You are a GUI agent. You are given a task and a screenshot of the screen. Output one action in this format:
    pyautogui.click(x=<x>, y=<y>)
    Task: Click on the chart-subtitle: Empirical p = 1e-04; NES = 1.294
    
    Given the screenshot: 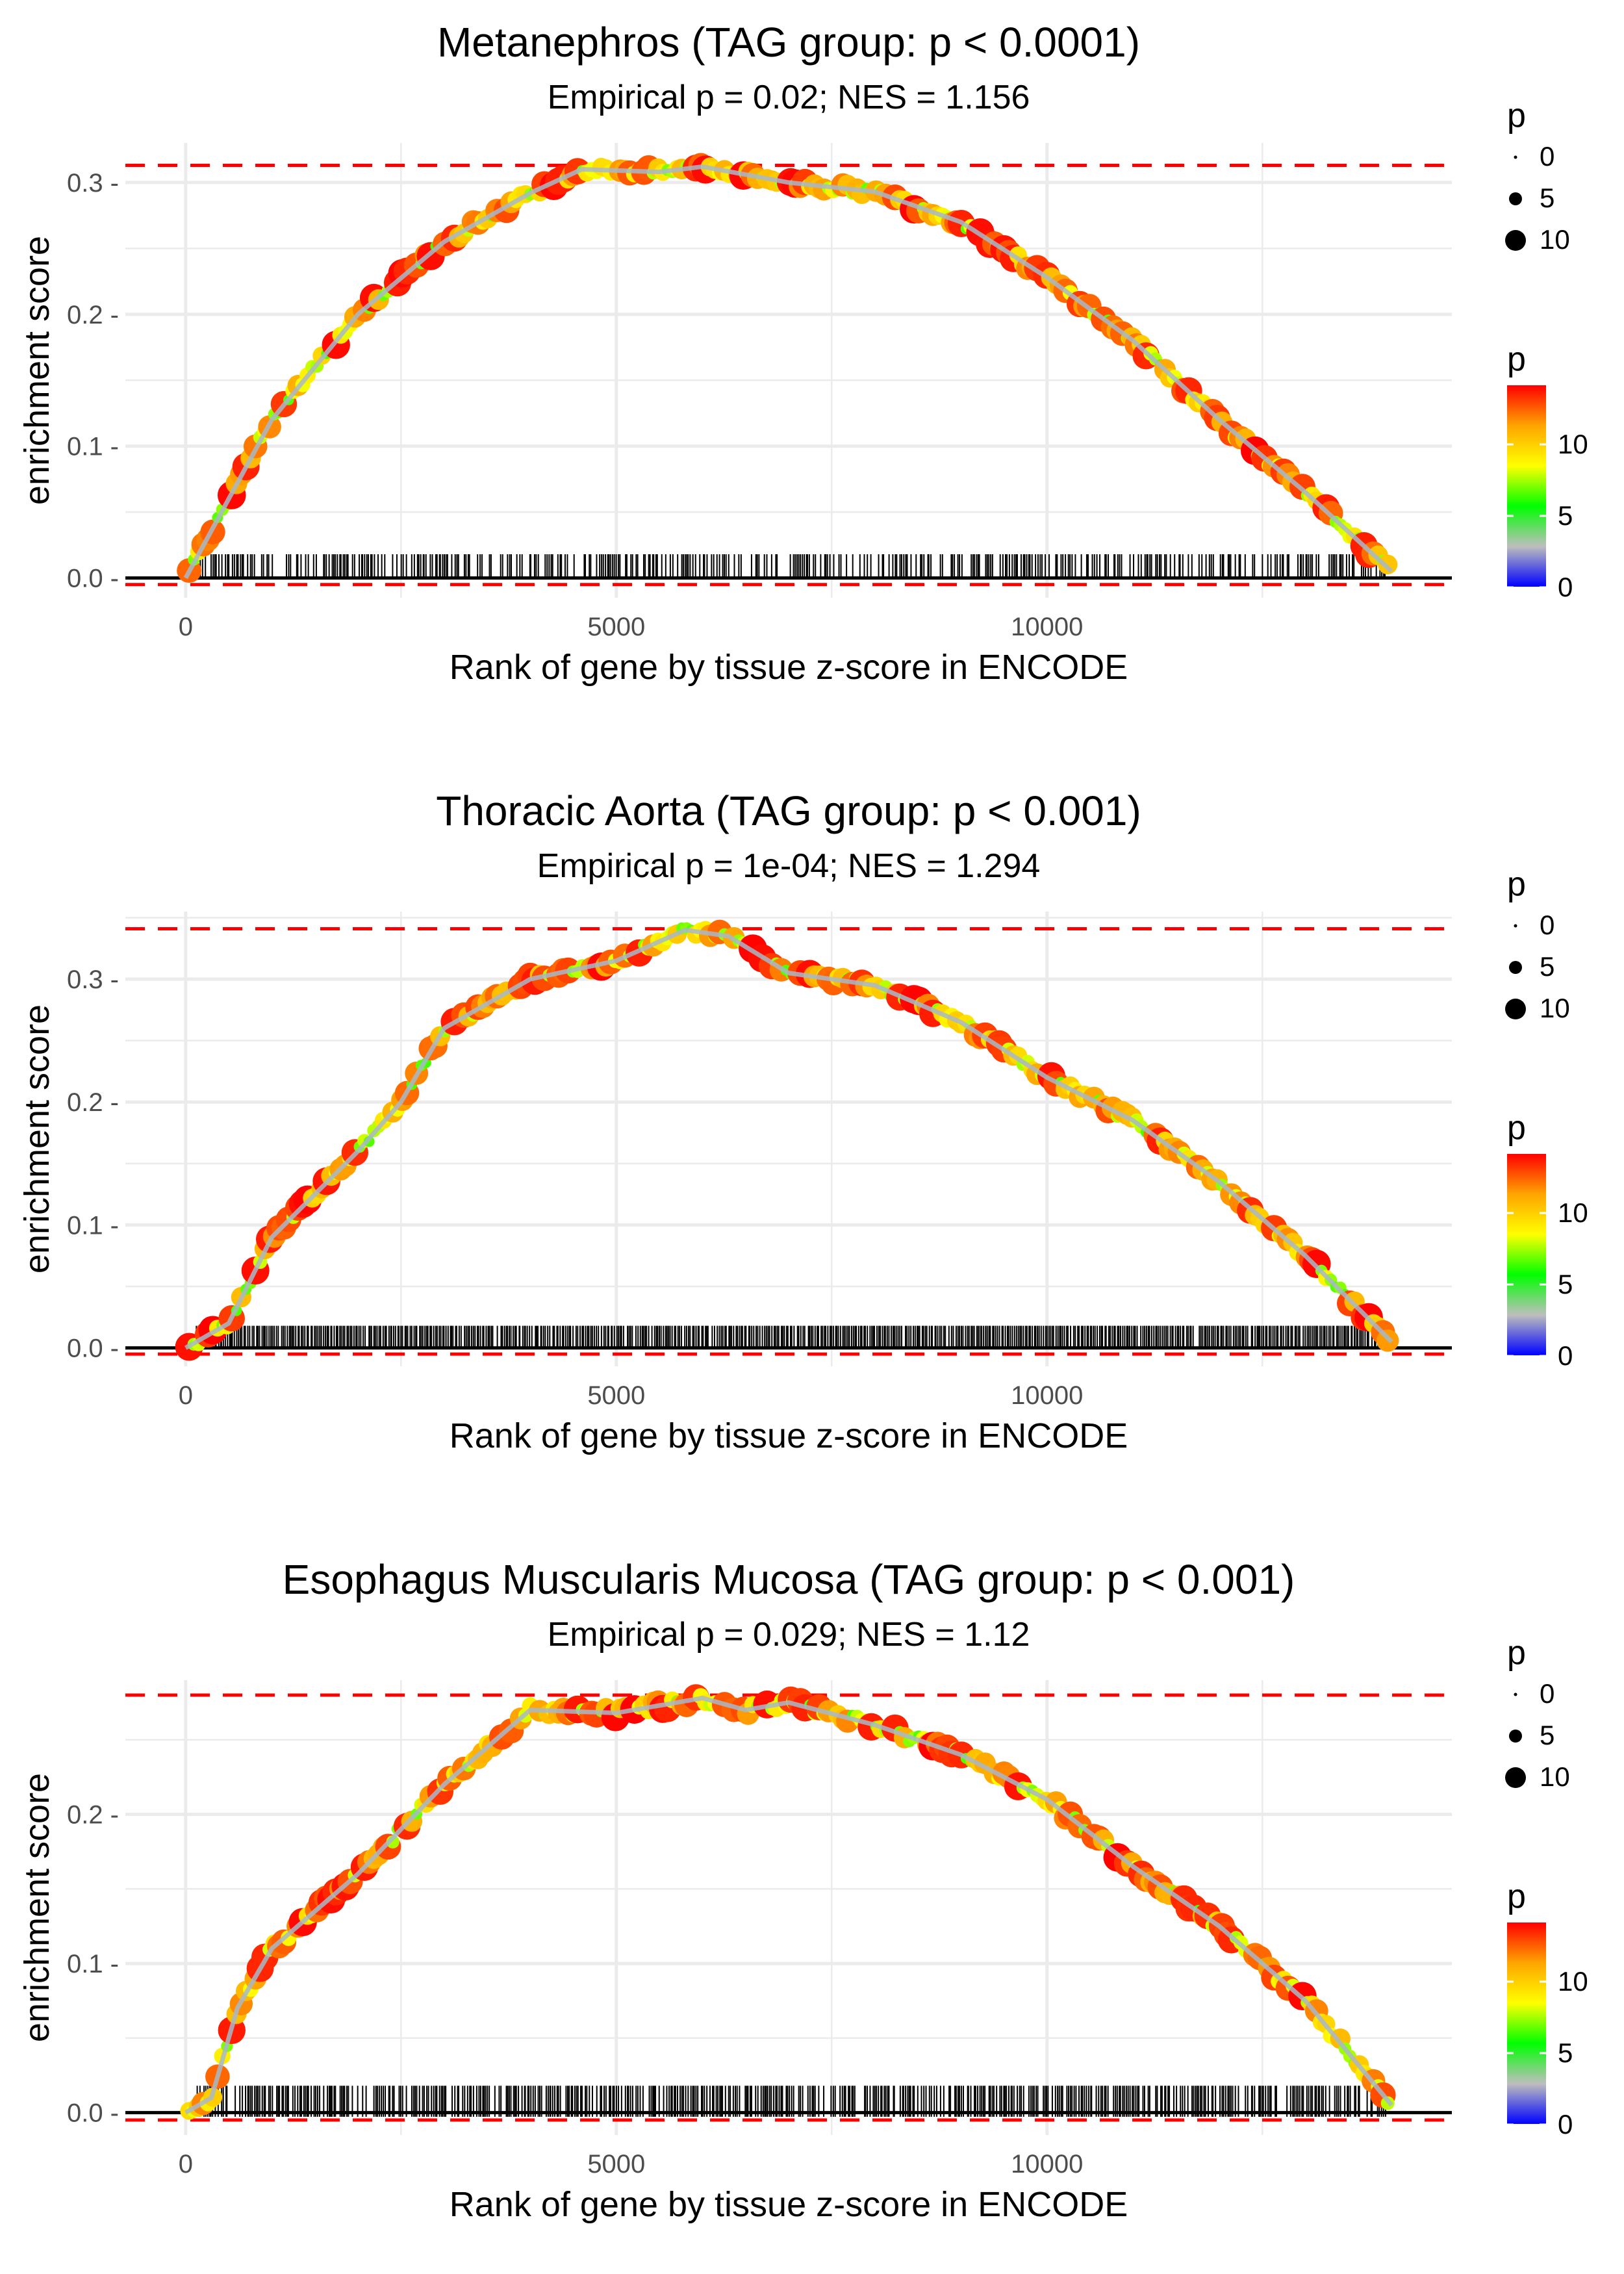 What is the action you would take?
    pyautogui.click(x=789, y=866)
    